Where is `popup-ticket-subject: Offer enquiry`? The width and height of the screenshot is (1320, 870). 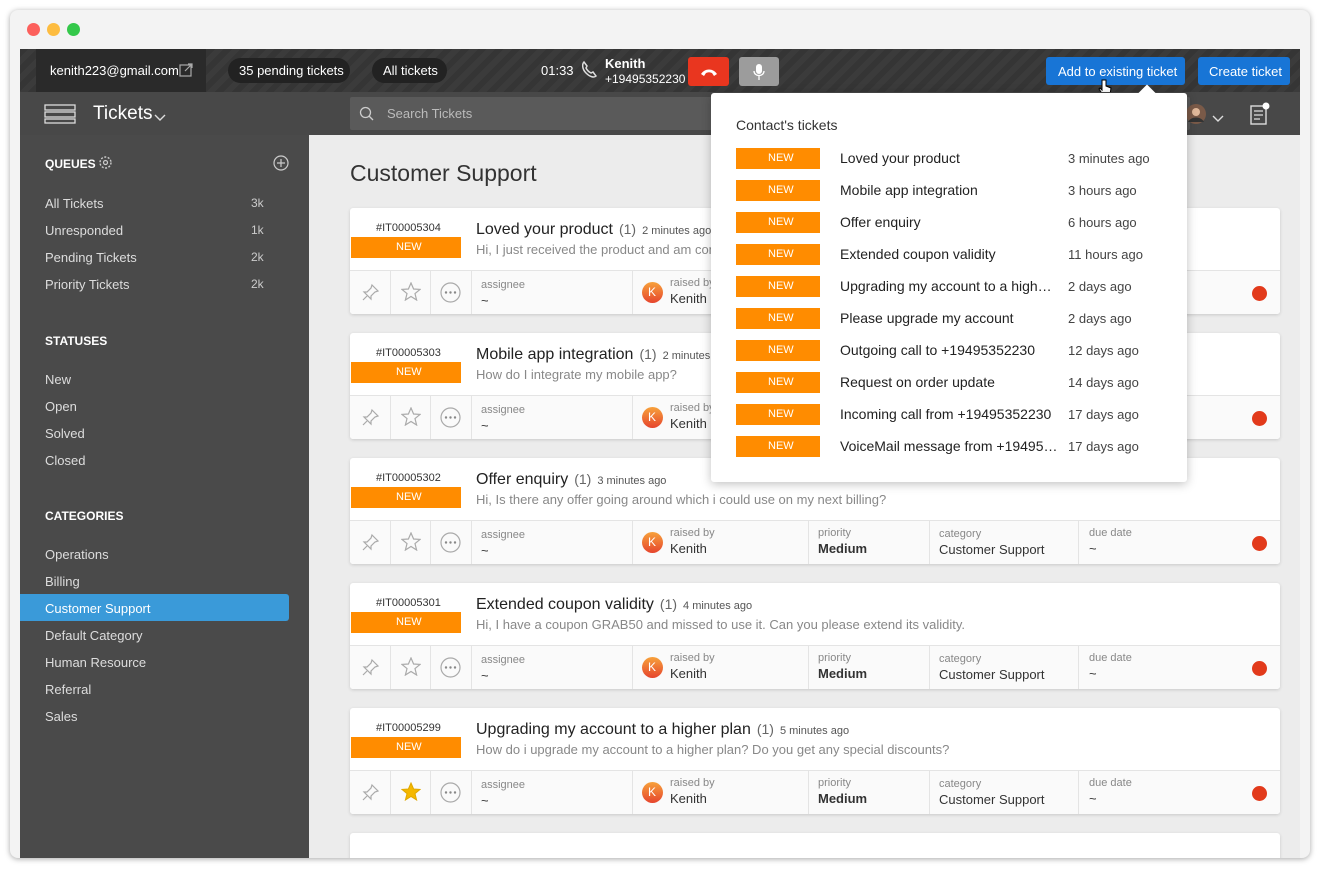
popup-ticket-subject: Offer enquiry is located at coordinates (880, 222).